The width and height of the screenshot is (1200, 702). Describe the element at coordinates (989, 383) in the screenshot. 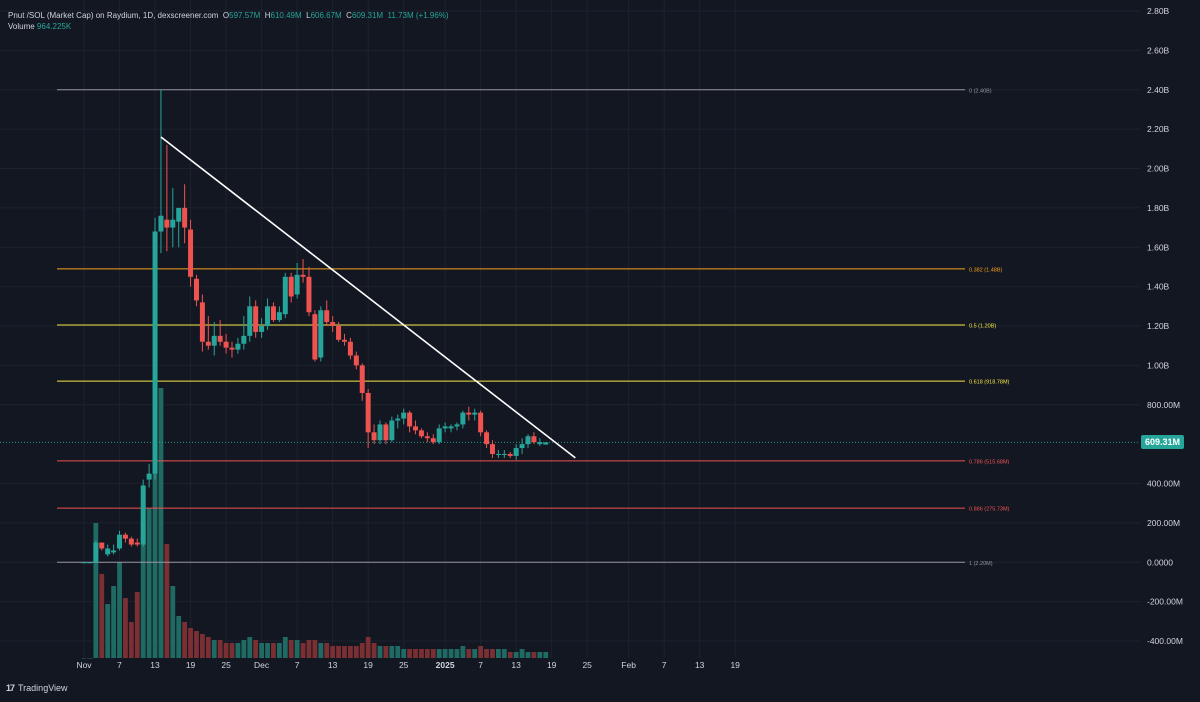

I see `fib-level-label: 0.618 (918.78M)` at that location.